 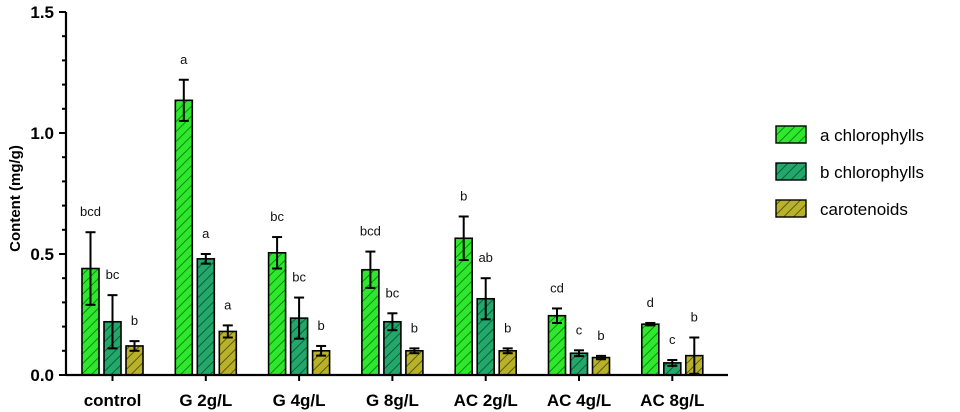 I want to click on legend: a chlorophylls b chlorophylls carotenoids, so click(x=849, y=172).